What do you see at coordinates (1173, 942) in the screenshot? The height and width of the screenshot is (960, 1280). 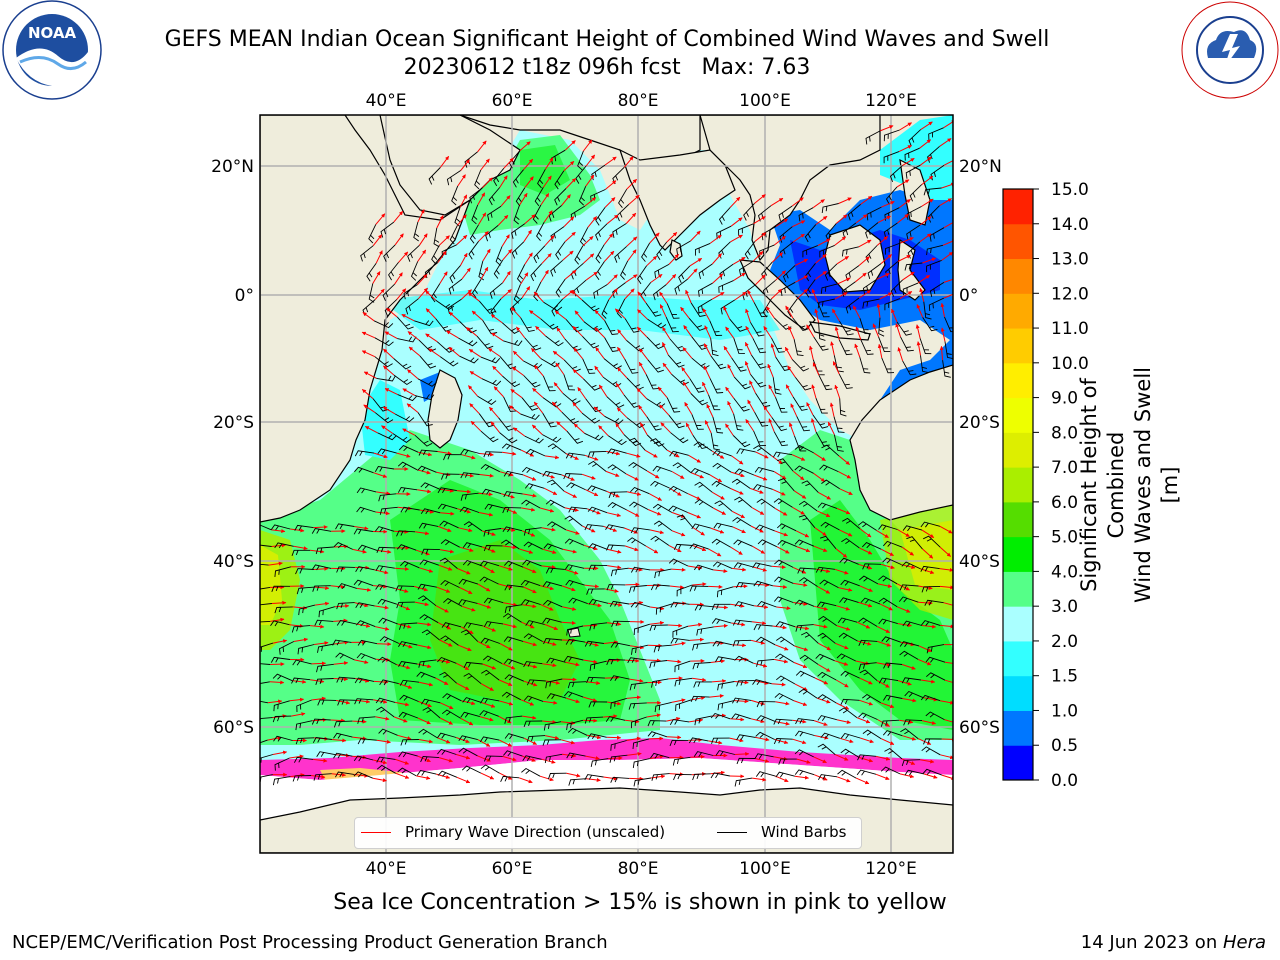 I see `footer-date: 14 Jun 2023 on Hera` at bounding box center [1173, 942].